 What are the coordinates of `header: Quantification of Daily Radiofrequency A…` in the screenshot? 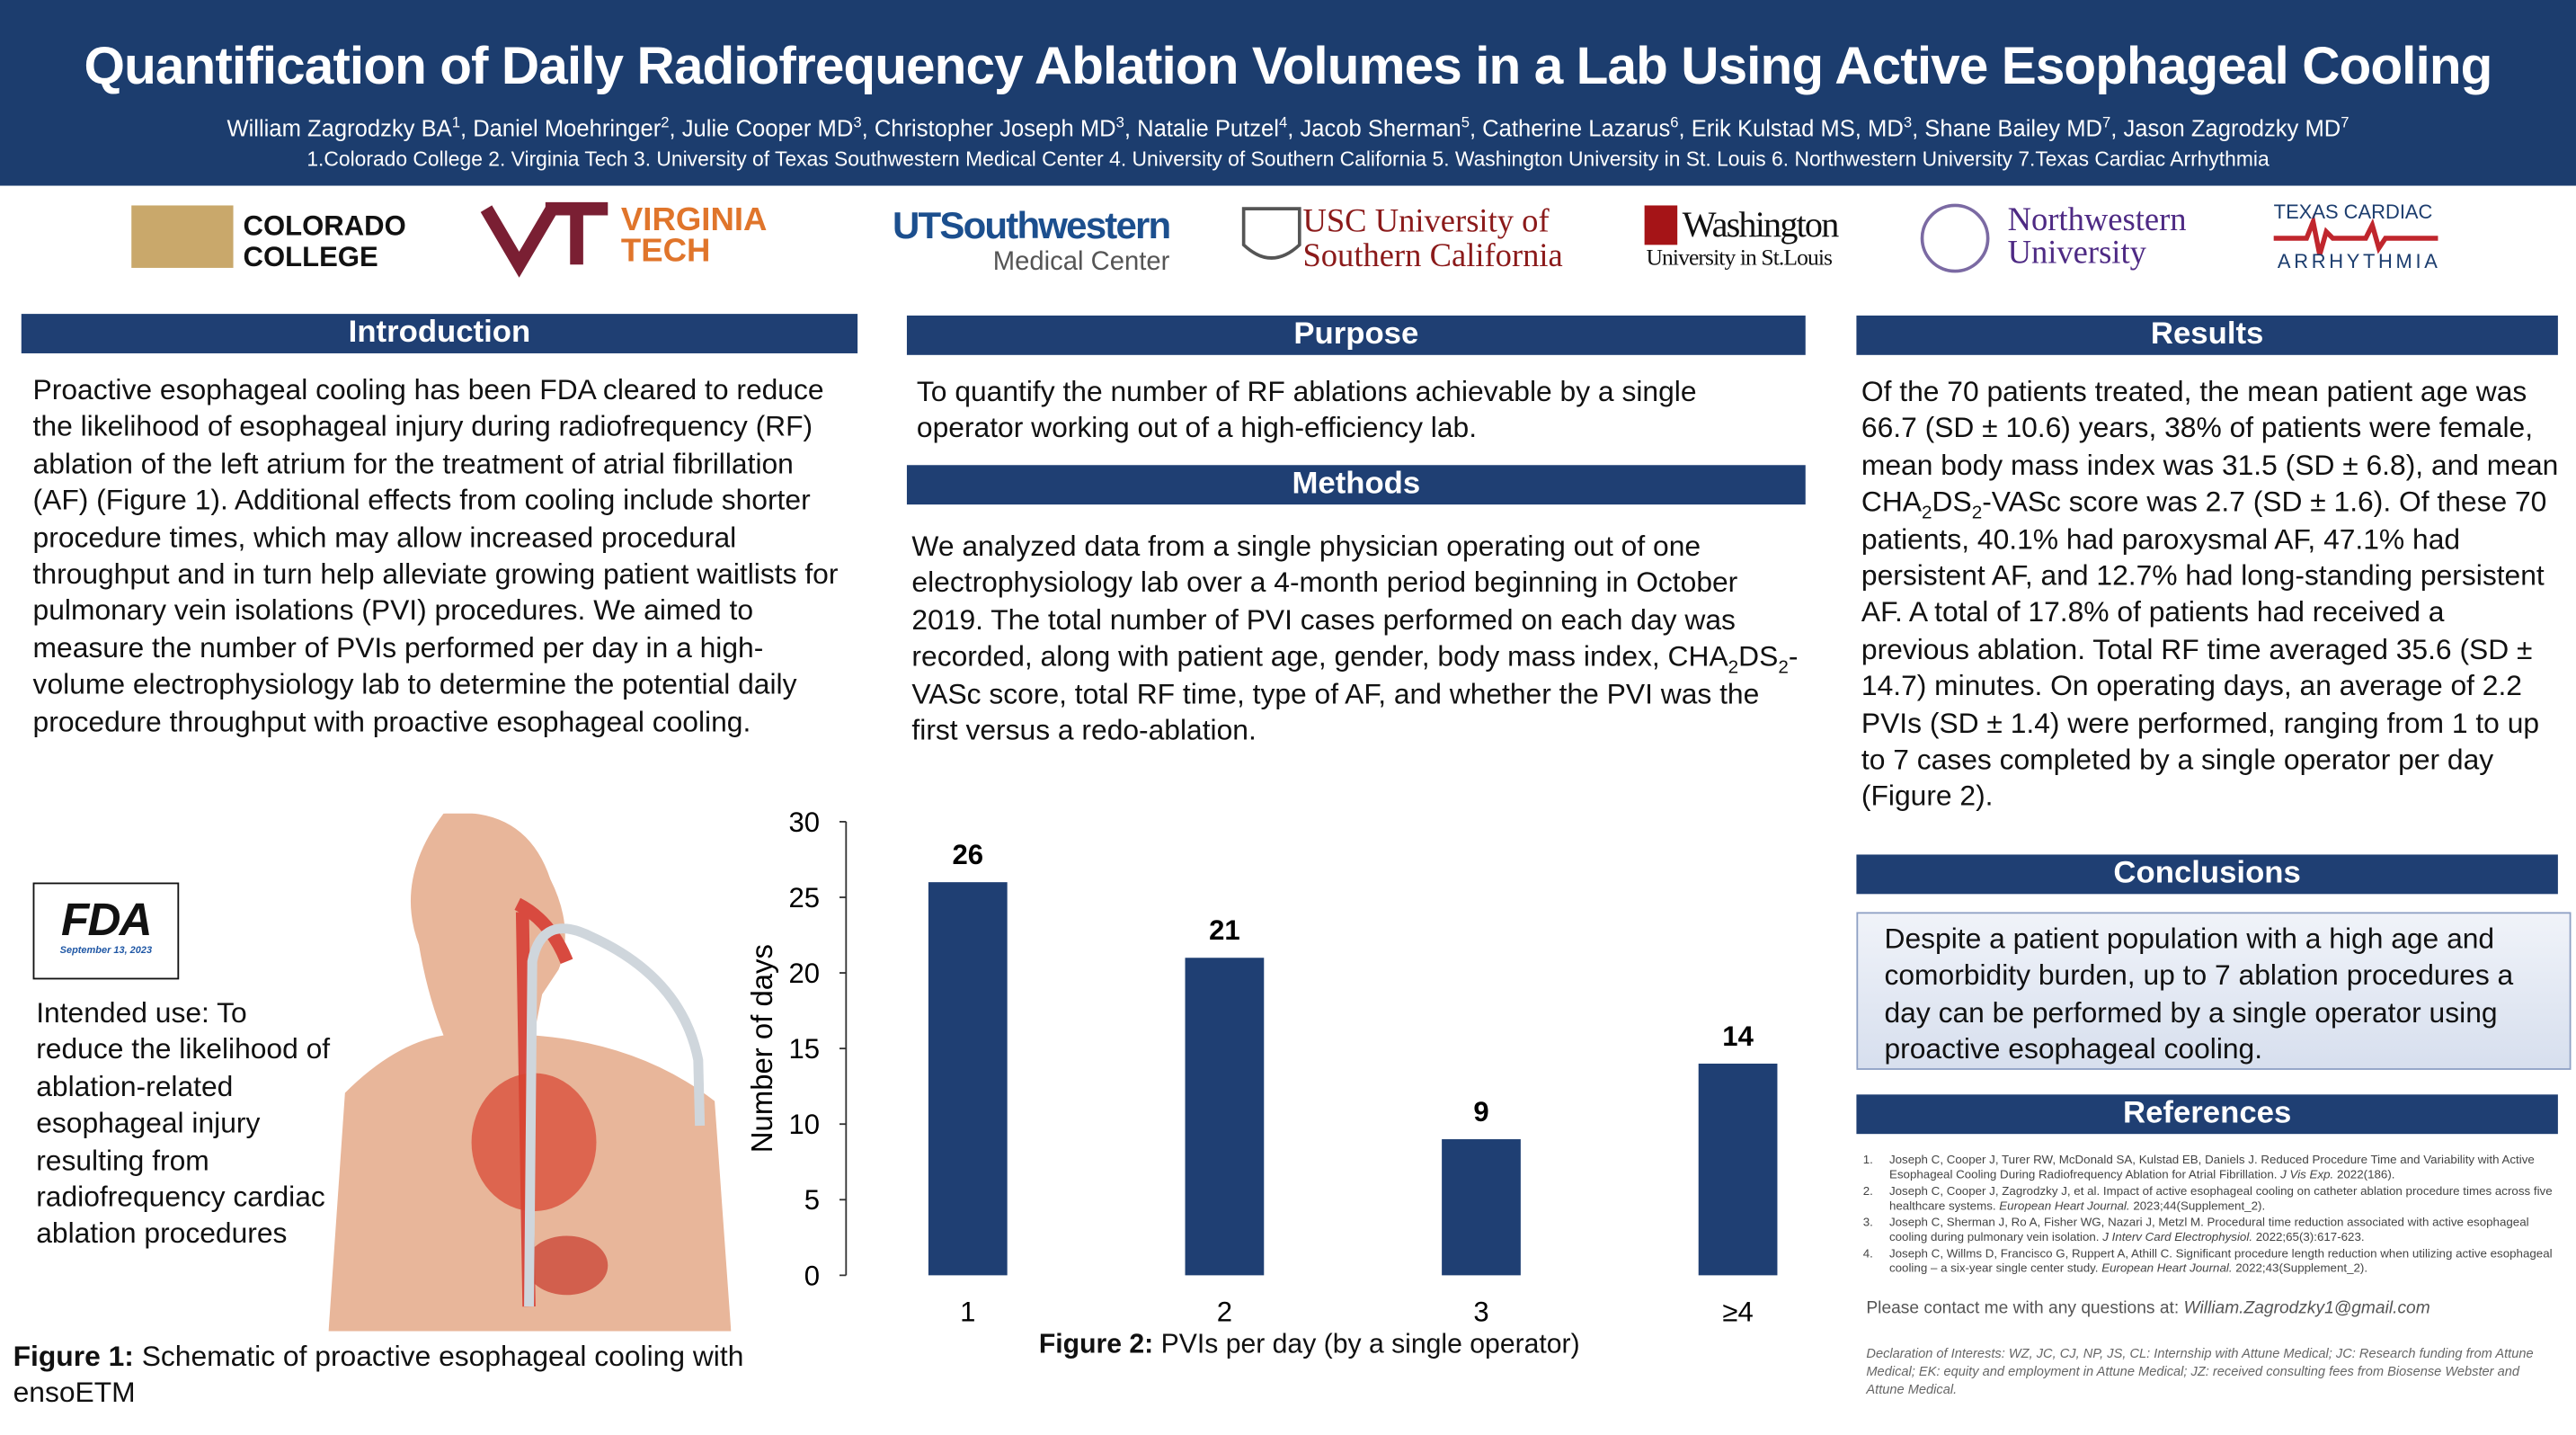 It's located at (1288, 93).